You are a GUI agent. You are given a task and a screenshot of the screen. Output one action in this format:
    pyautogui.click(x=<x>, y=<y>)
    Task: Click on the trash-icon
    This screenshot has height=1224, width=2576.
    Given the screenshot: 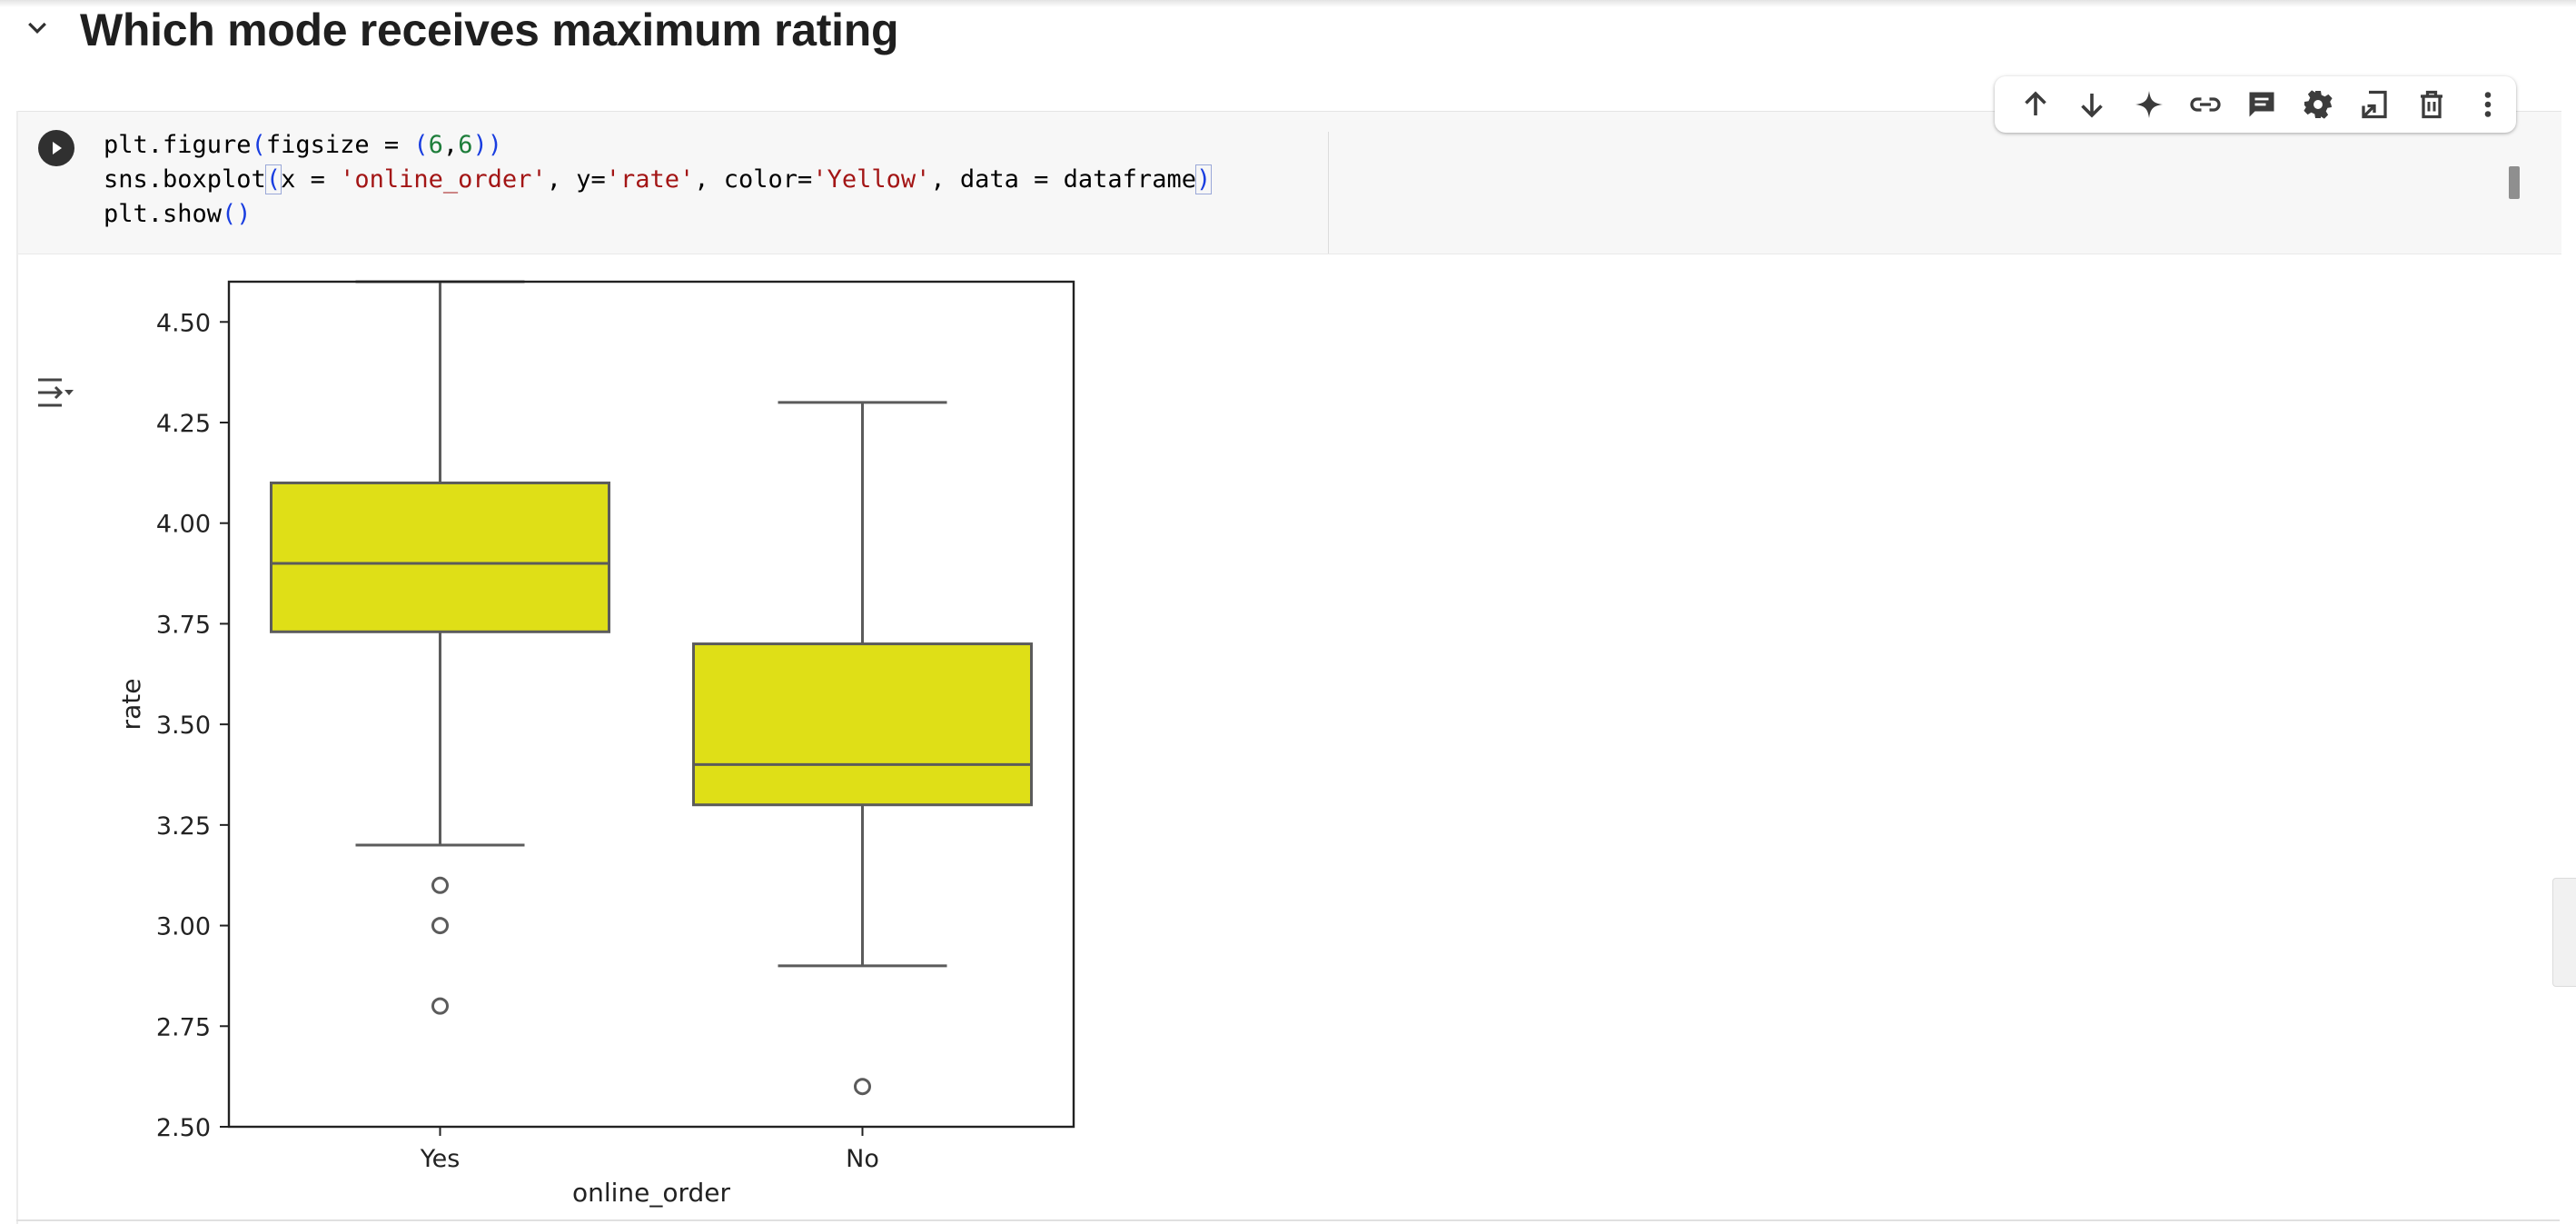 What is the action you would take?
    pyautogui.click(x=2431, y=104)
    